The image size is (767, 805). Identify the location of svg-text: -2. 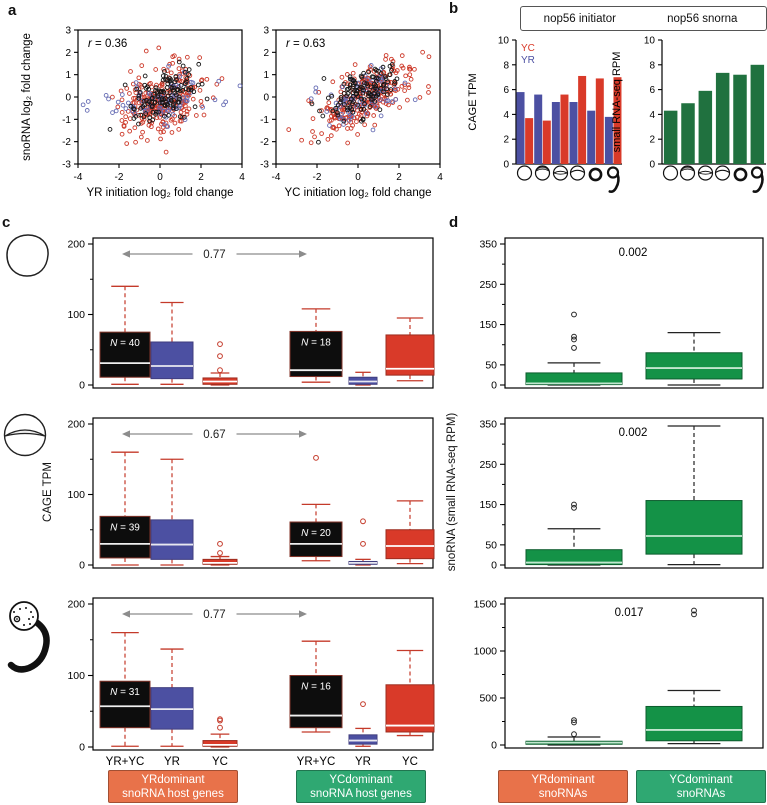
(66, 142).